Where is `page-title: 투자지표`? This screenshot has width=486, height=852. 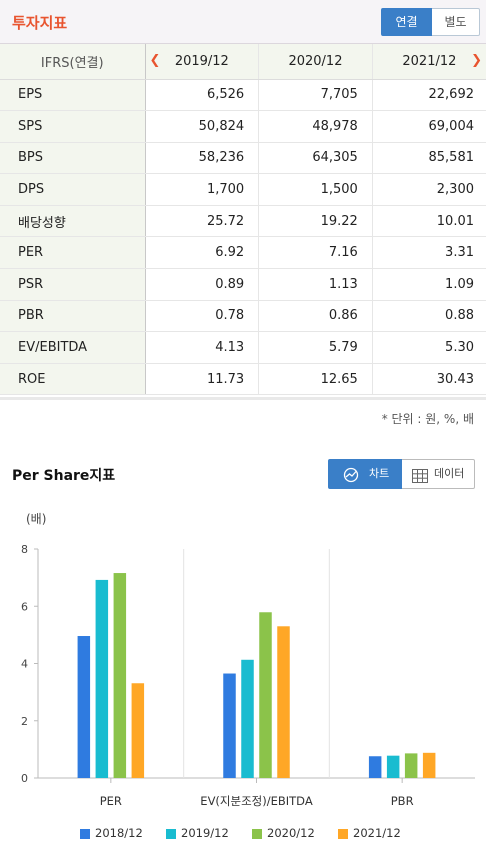 page-title: 투자지표 is located at coordinates (40, 23).